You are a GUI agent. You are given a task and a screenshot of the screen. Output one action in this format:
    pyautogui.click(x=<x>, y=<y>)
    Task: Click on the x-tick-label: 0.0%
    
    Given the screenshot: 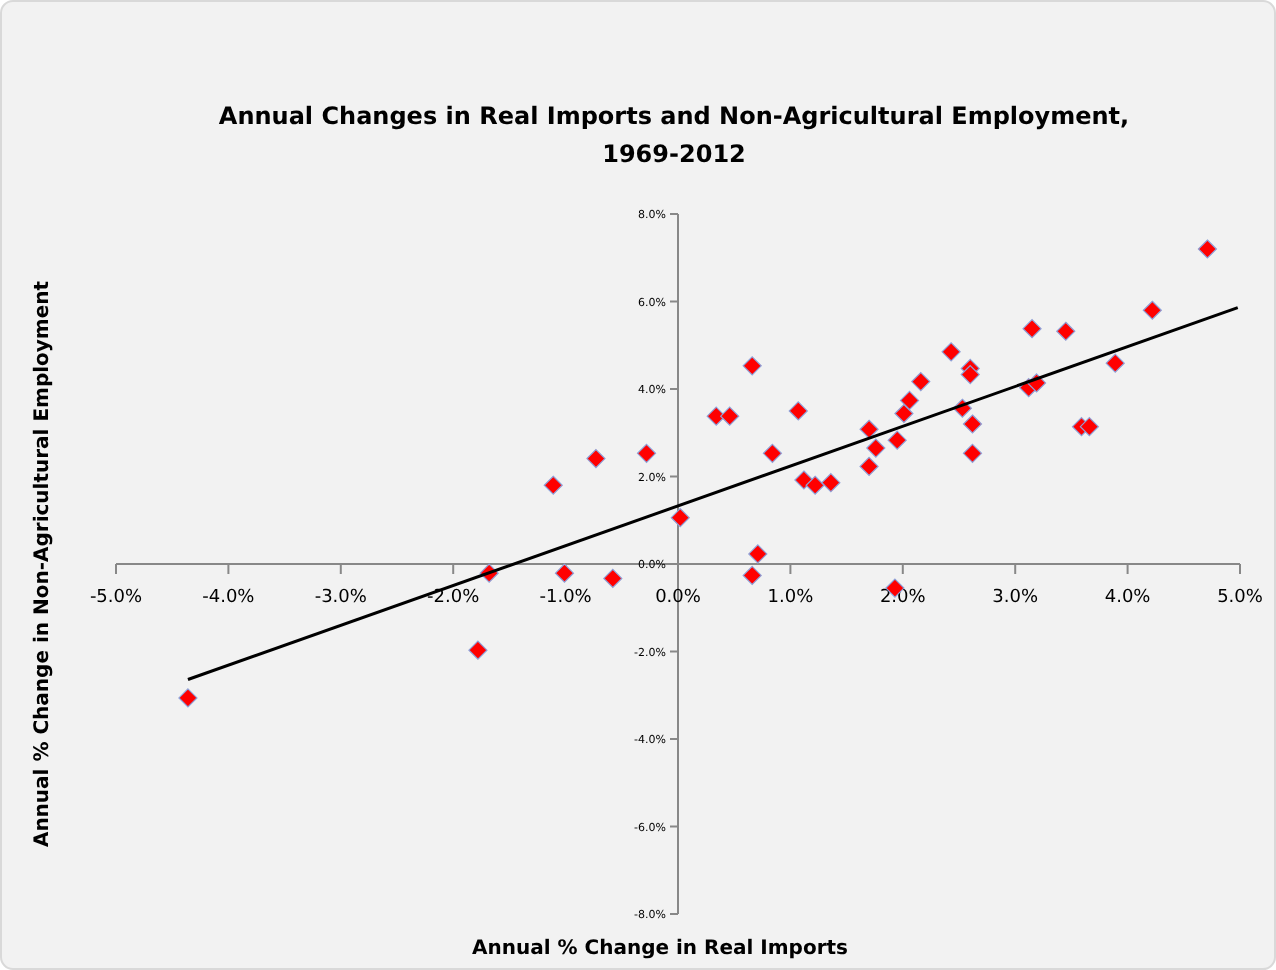 What is the action you would take?
    pyautogui.click(x=678, y=598)
    